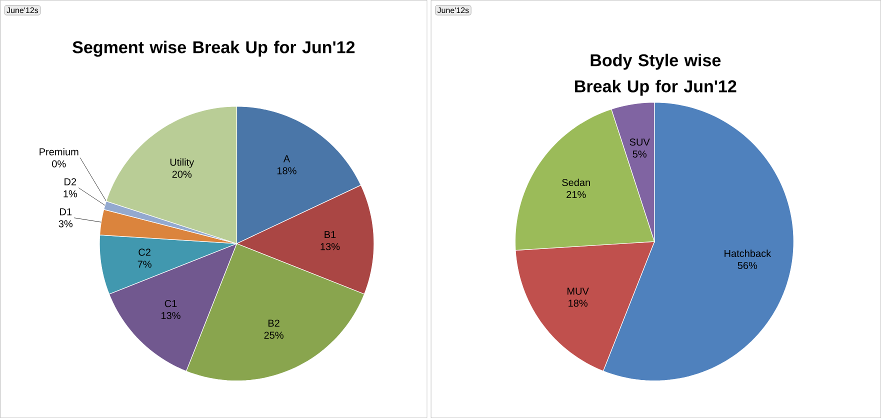 This screenshot has width=881, height=418. What do you see at coordinates (640, 142) in the screenshot?
I see `slice-label: SUV` at bounding box center [640, 142].